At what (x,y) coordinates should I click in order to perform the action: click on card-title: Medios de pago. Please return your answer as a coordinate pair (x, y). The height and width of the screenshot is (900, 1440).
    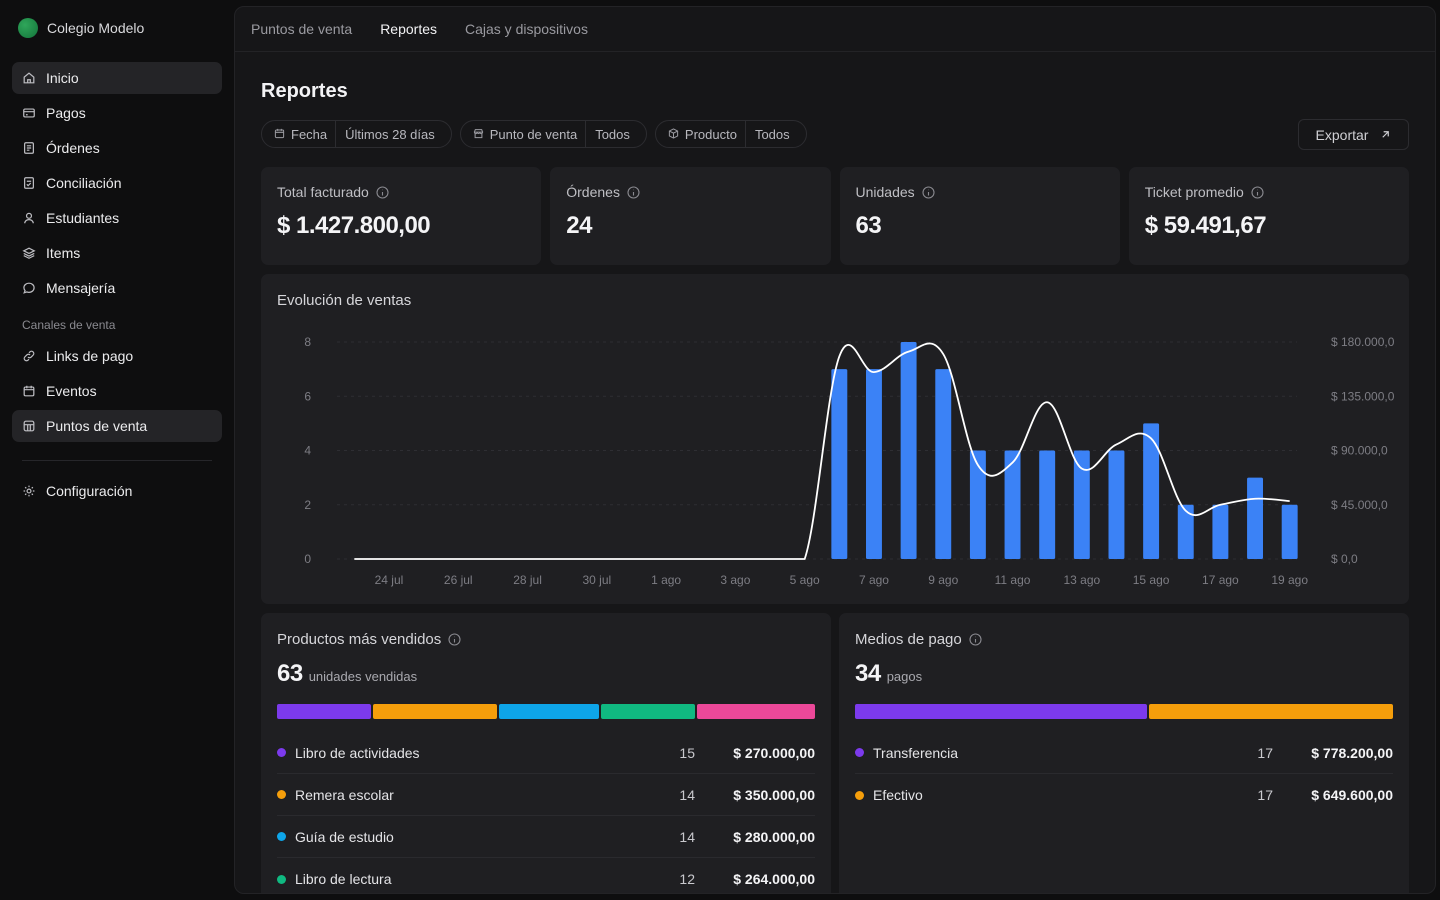
    Looking at the image, I should click on (1124, 639).